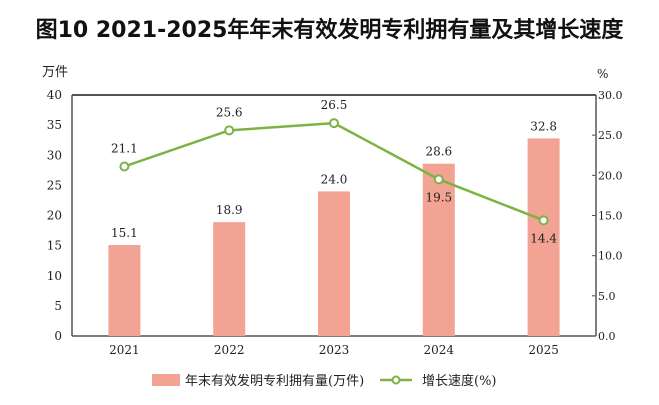 The width and height of the screenshot is (659, 405). What do you see at coordinates (610, 175) in the screenshot?
I see `right-tick-label: 20.0` at bounding box center [610, 175].